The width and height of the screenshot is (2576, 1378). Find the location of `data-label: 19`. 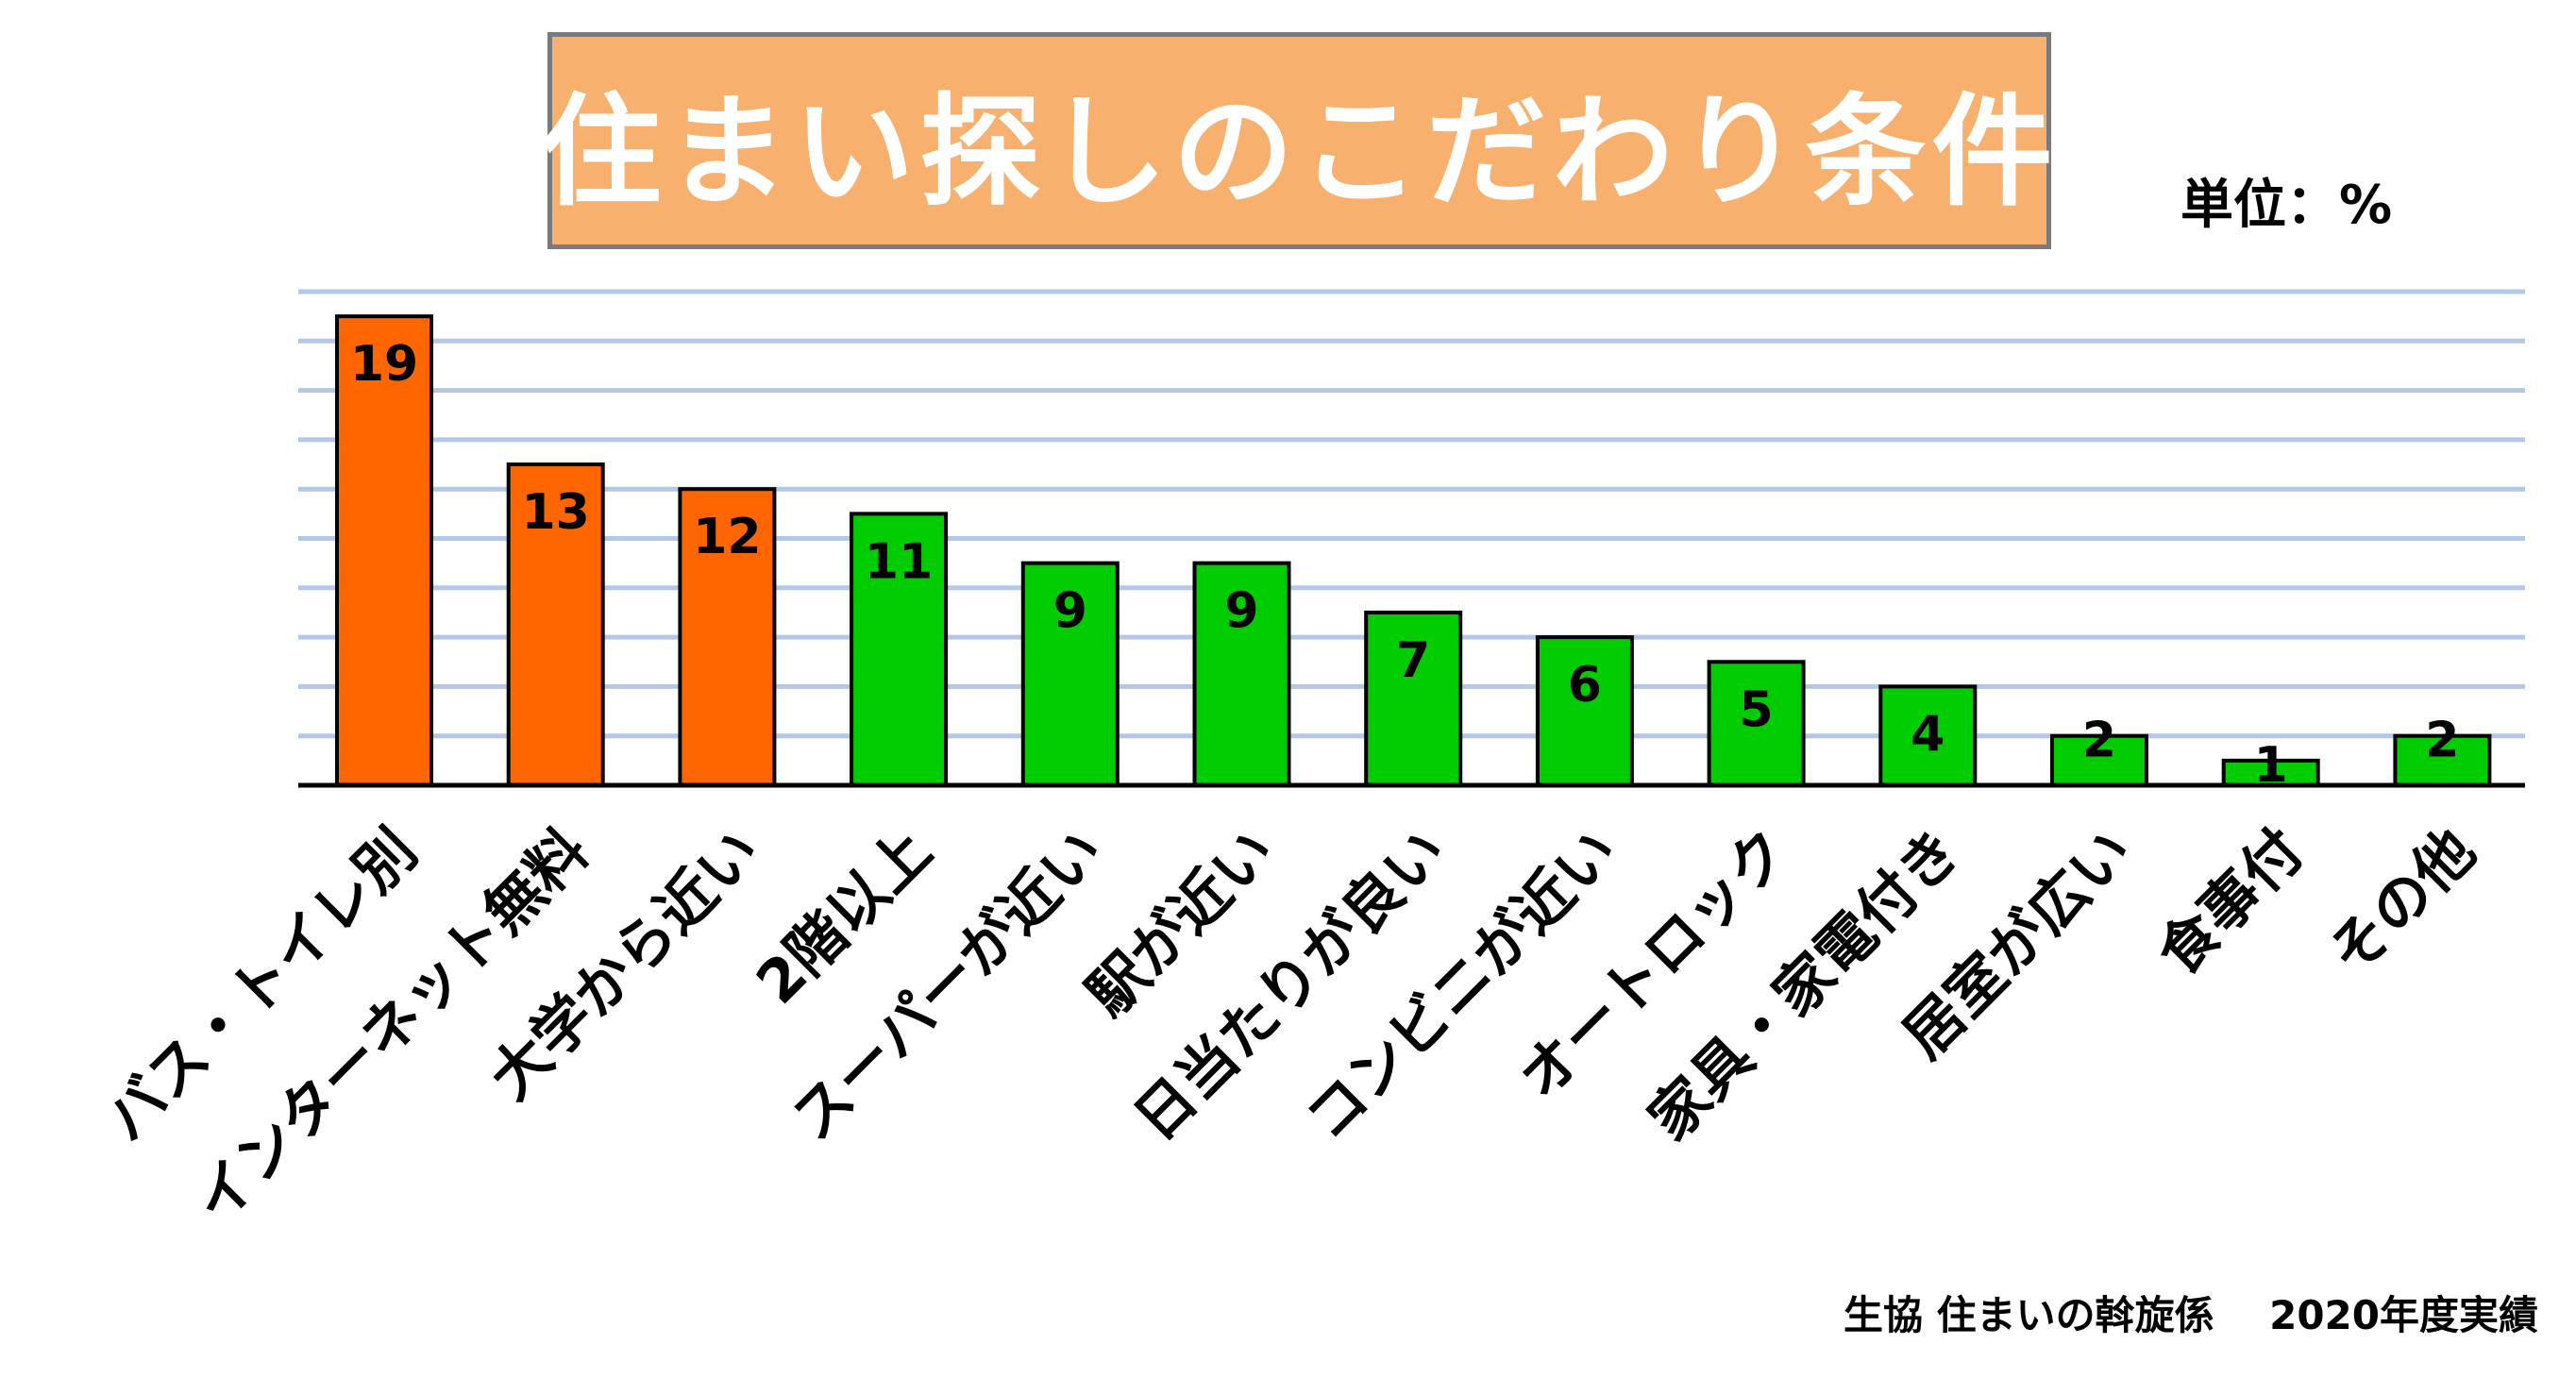

data-label: 19 is located at coordinates (384, 364).